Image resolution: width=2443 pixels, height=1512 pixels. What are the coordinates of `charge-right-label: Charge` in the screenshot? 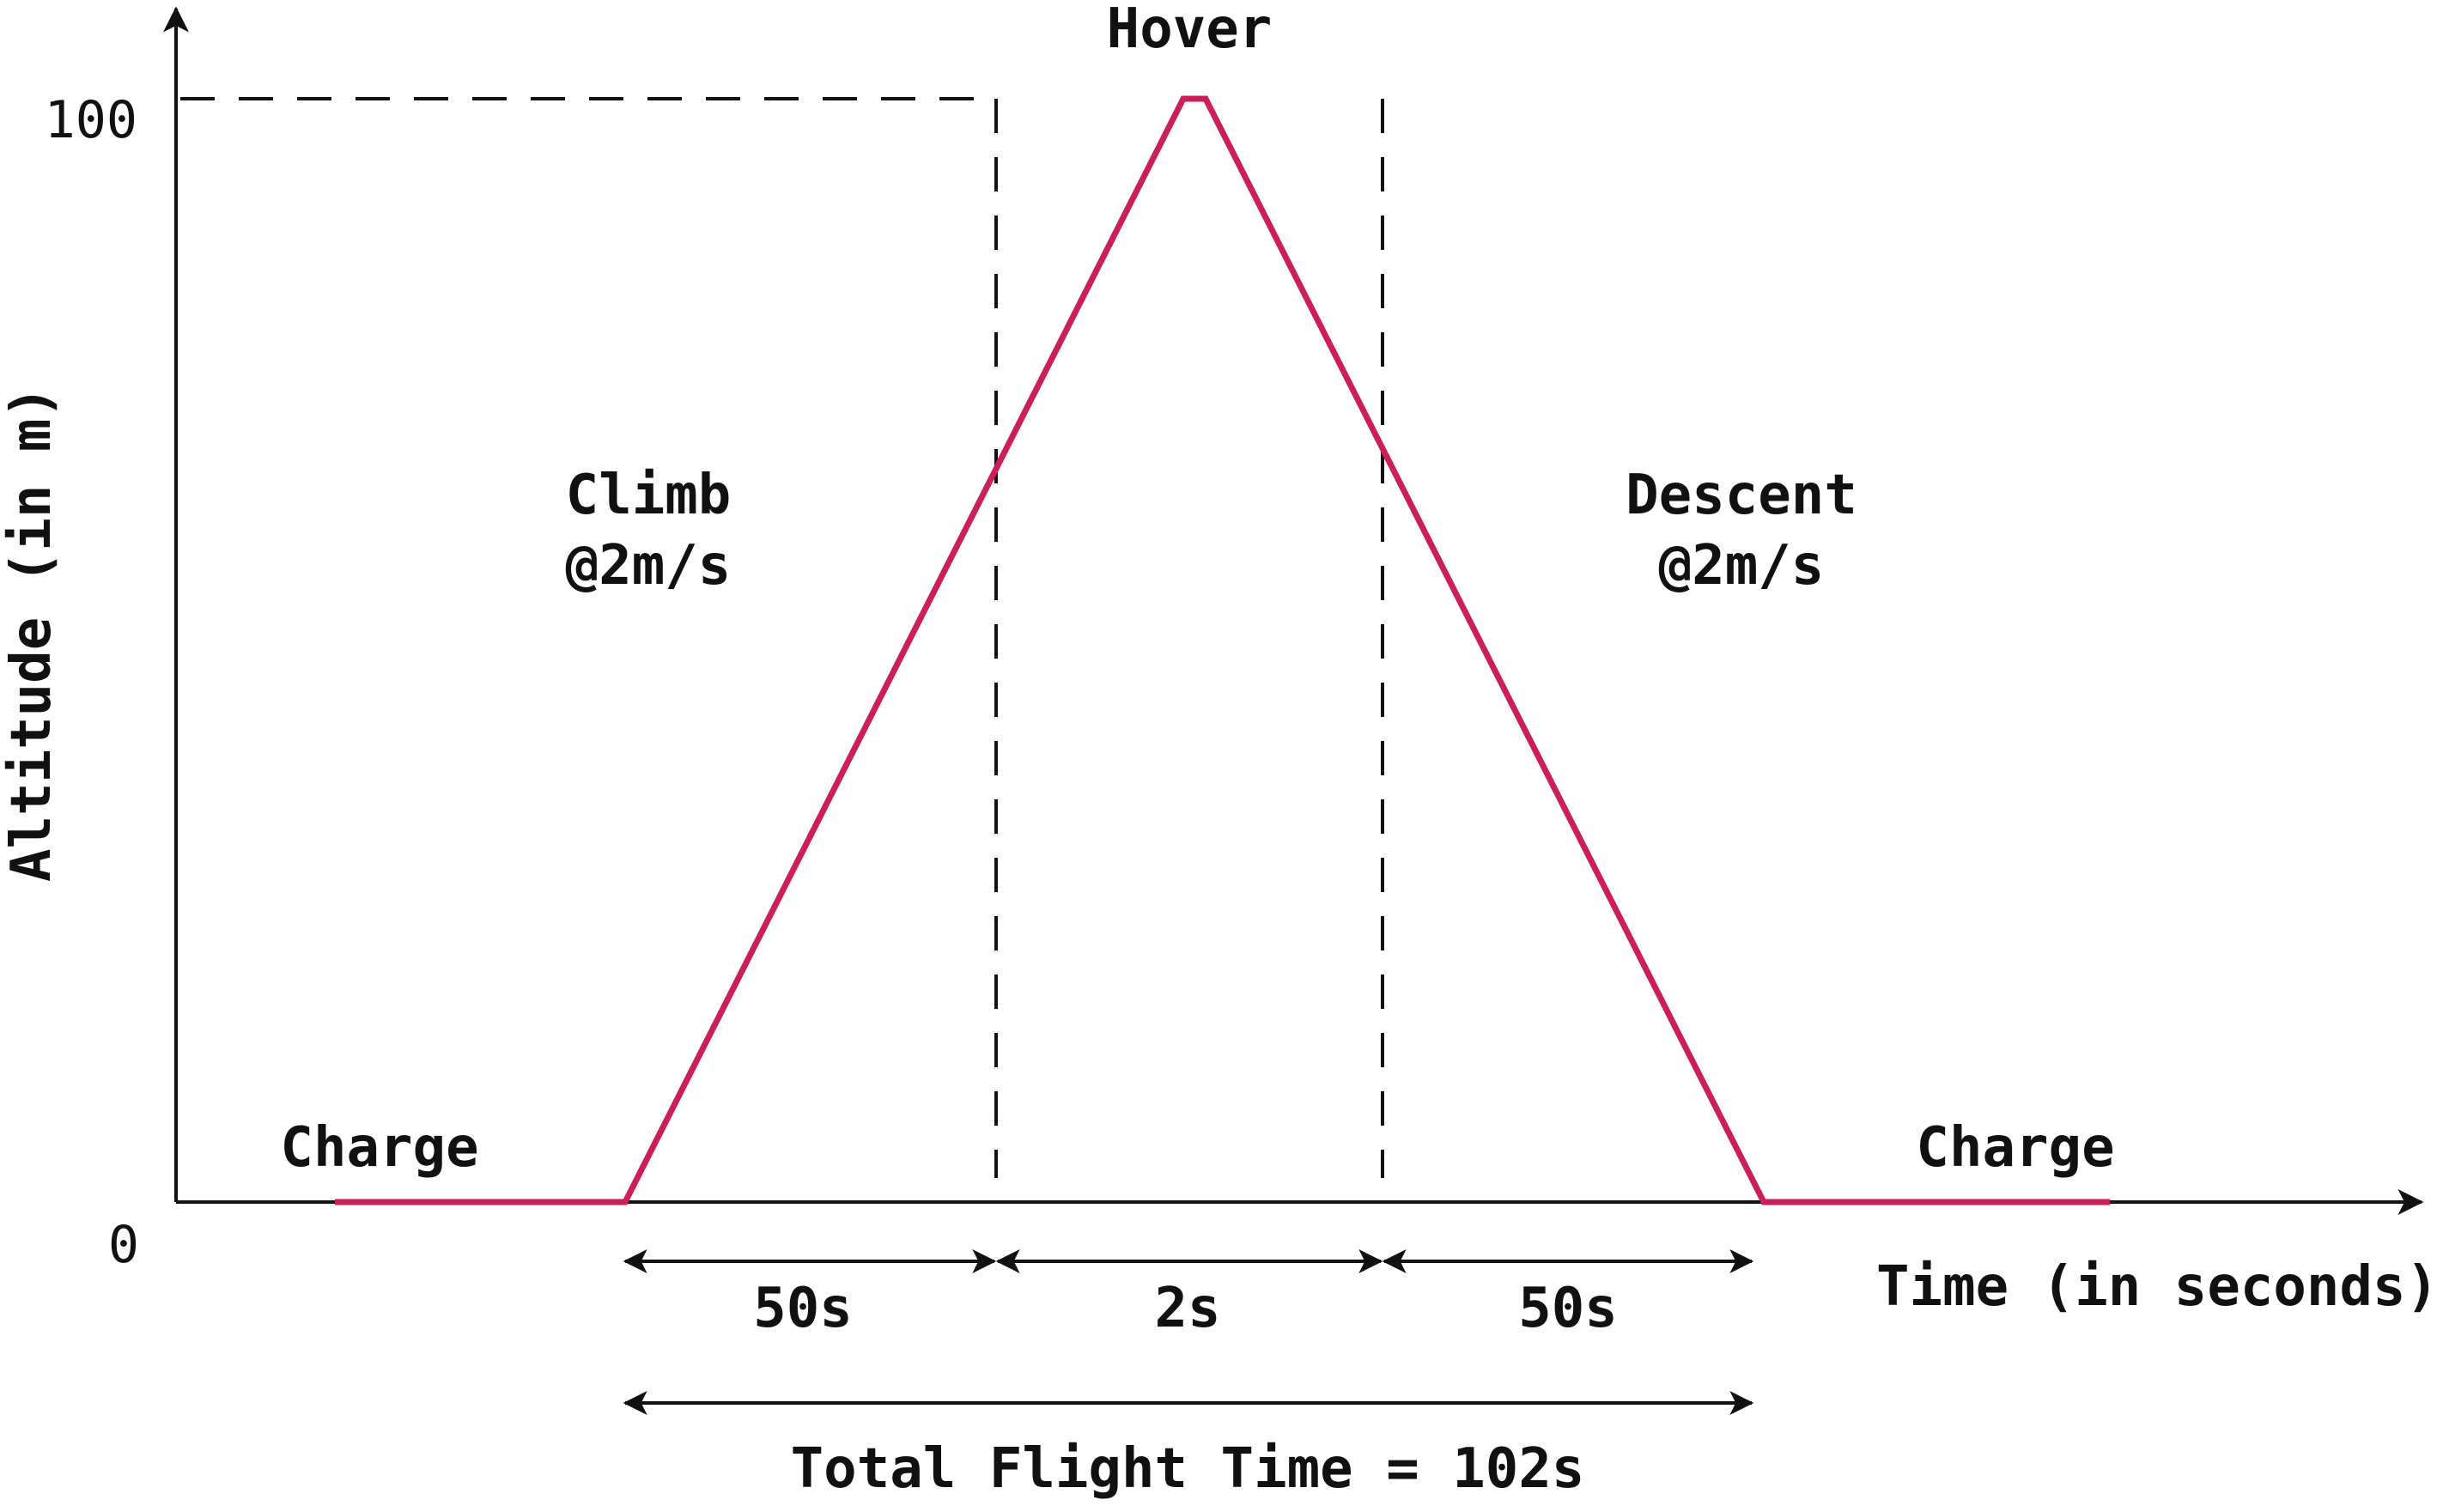 It's located at (2015, 1148).